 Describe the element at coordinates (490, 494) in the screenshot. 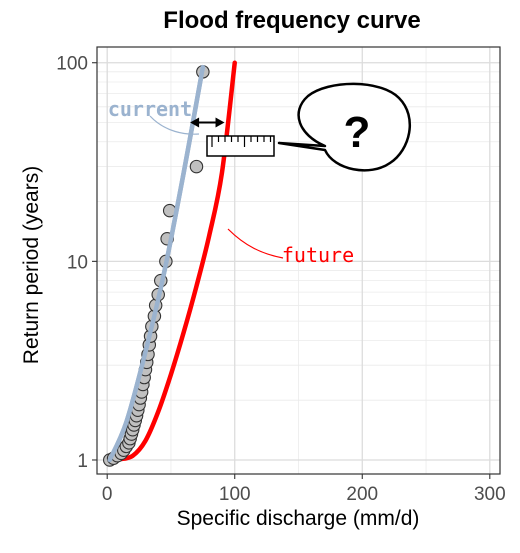

I see `x-tick-label: 300` at that location.